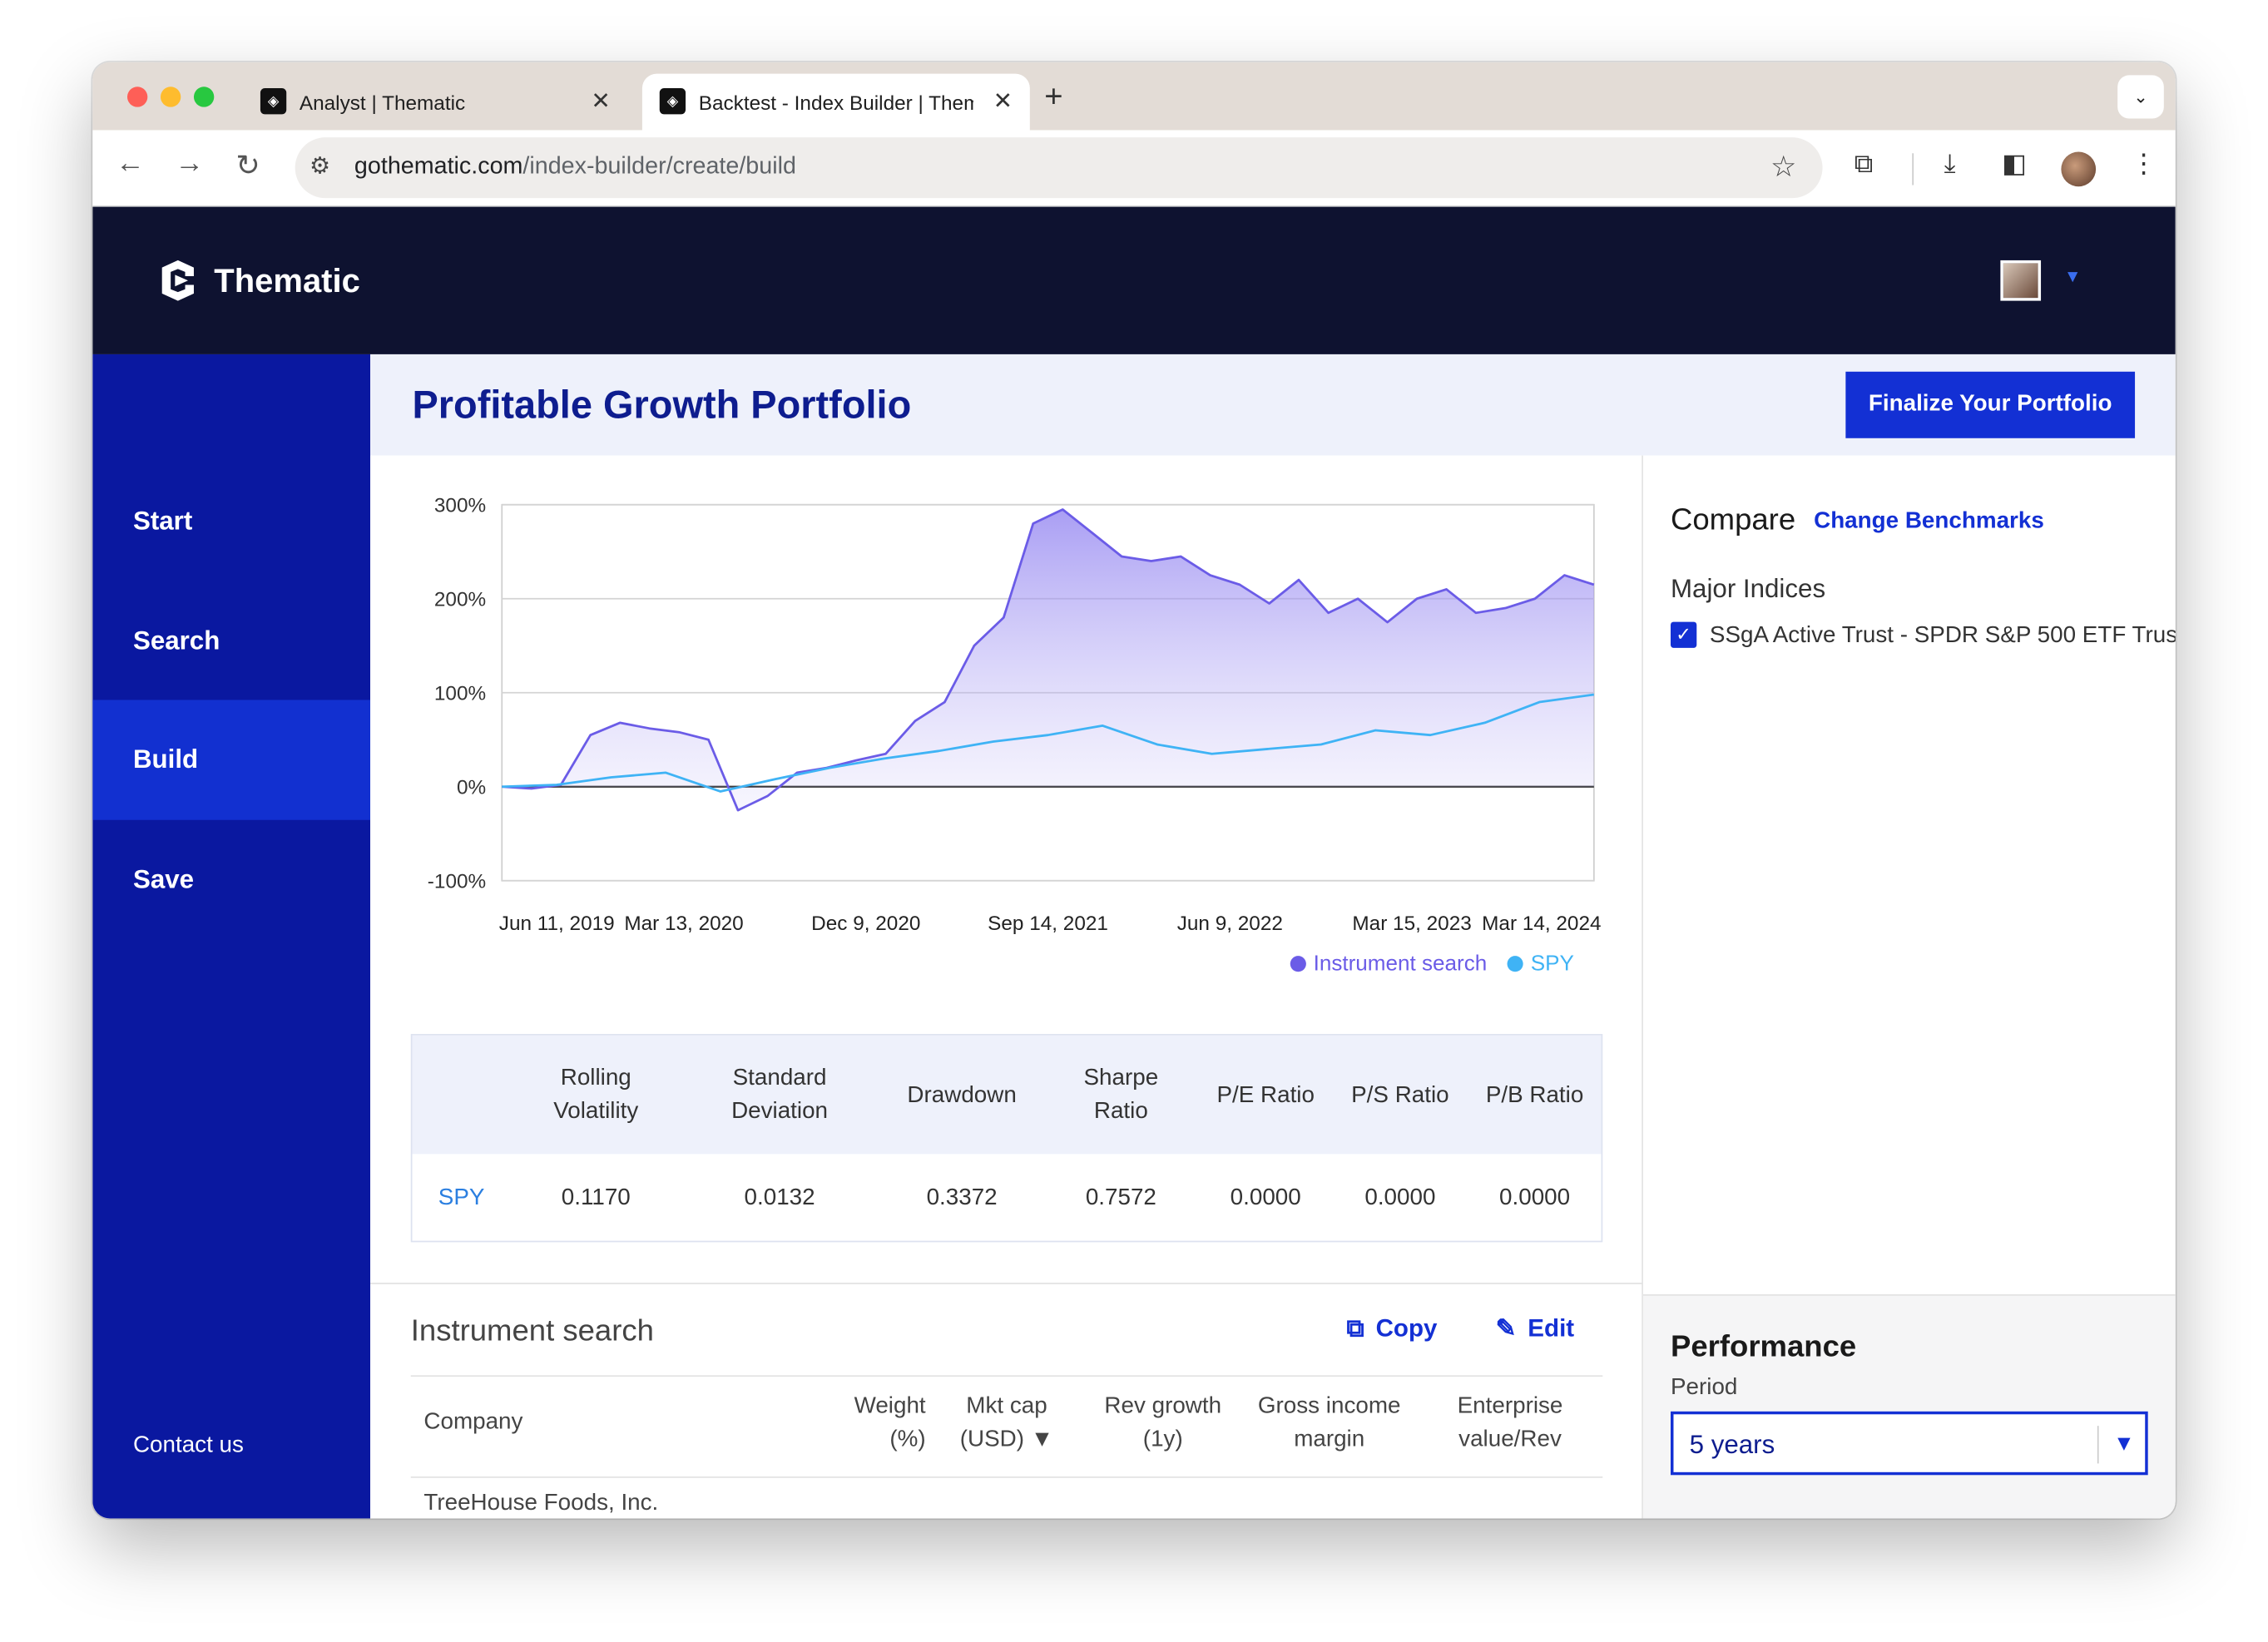  What do you see at coordinates (130, 163) in the screenshot?
I see `back-arrow-icon: ←` at bounding box center [130, 163].